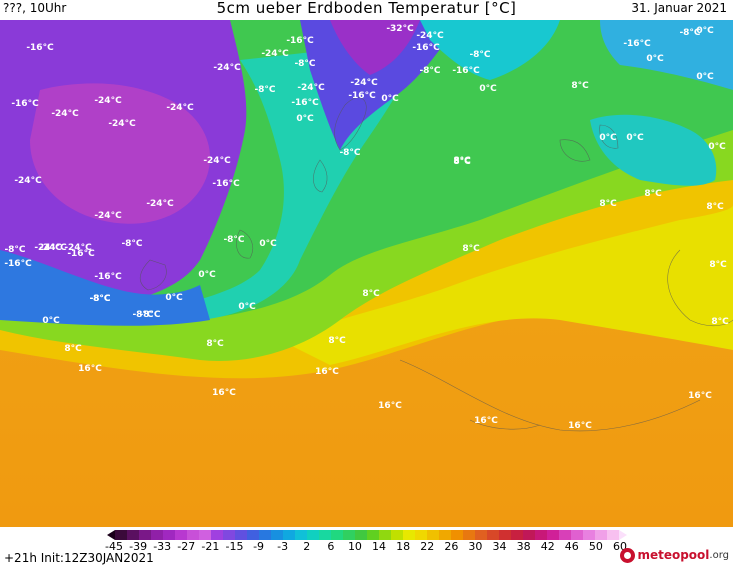  Describe the element at coordinates (35, 8) in the screenshot. I see `forecast-valid-label: ???, 10Uhr` at that location.